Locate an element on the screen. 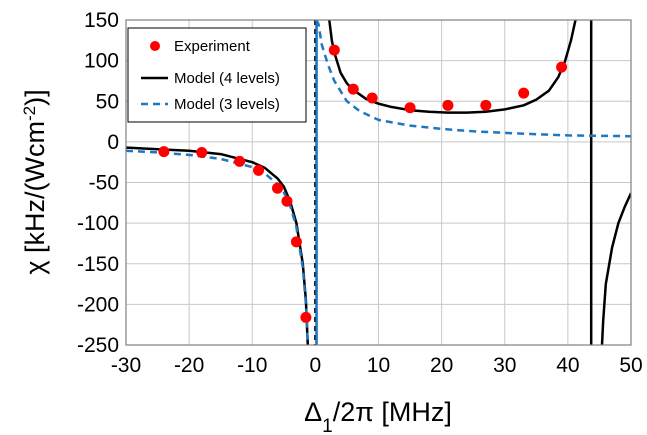  y-tick-labels: -250 -200 -150 -100 -50 0 50 100 150 is located at coordinates (98, 183).